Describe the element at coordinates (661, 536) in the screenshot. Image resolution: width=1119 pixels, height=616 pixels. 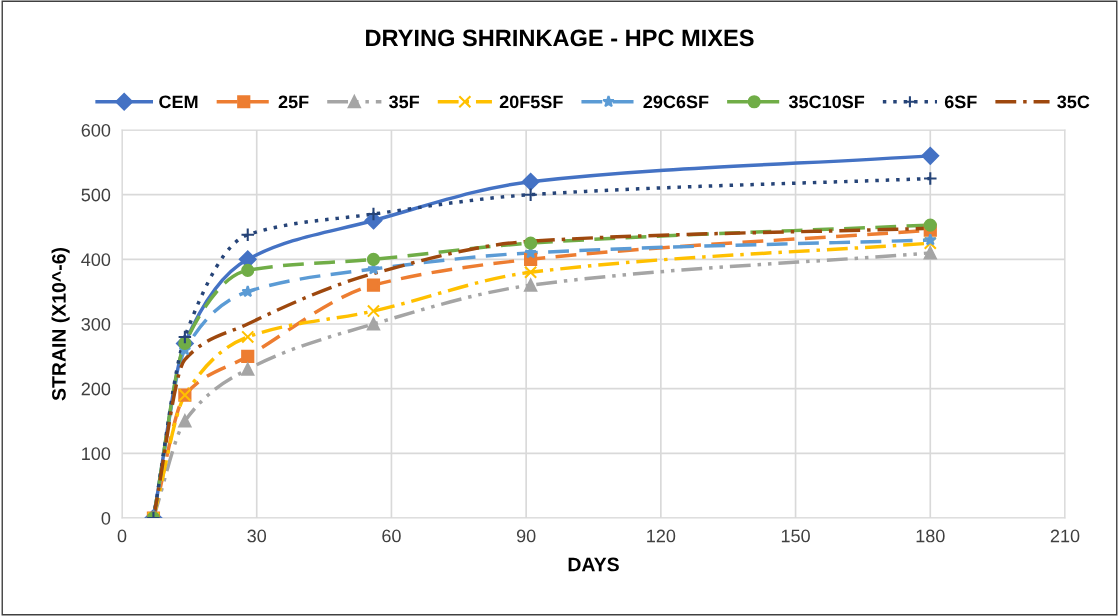
I see `x-tick-label: 120` at that location.